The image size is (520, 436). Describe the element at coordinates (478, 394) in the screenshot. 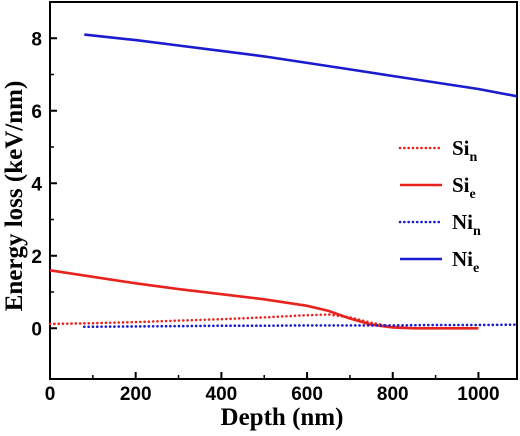

I see `x-tick-label: 1000` at that location.